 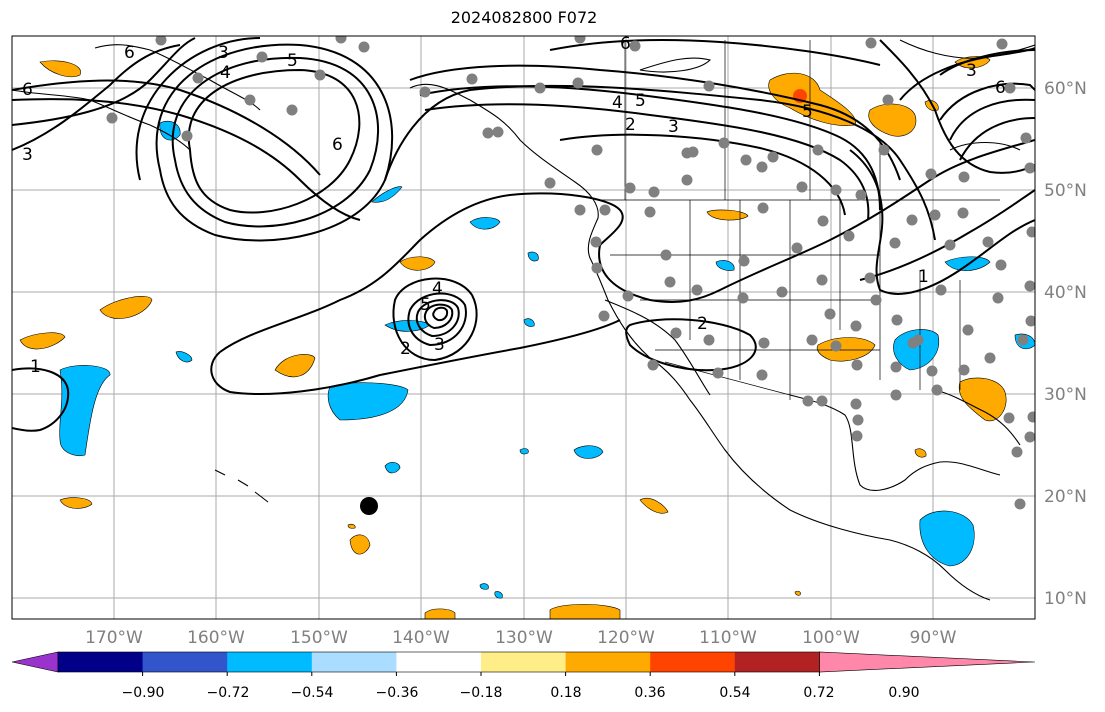 I want to click on colorbar, so click(x=523, y=663).